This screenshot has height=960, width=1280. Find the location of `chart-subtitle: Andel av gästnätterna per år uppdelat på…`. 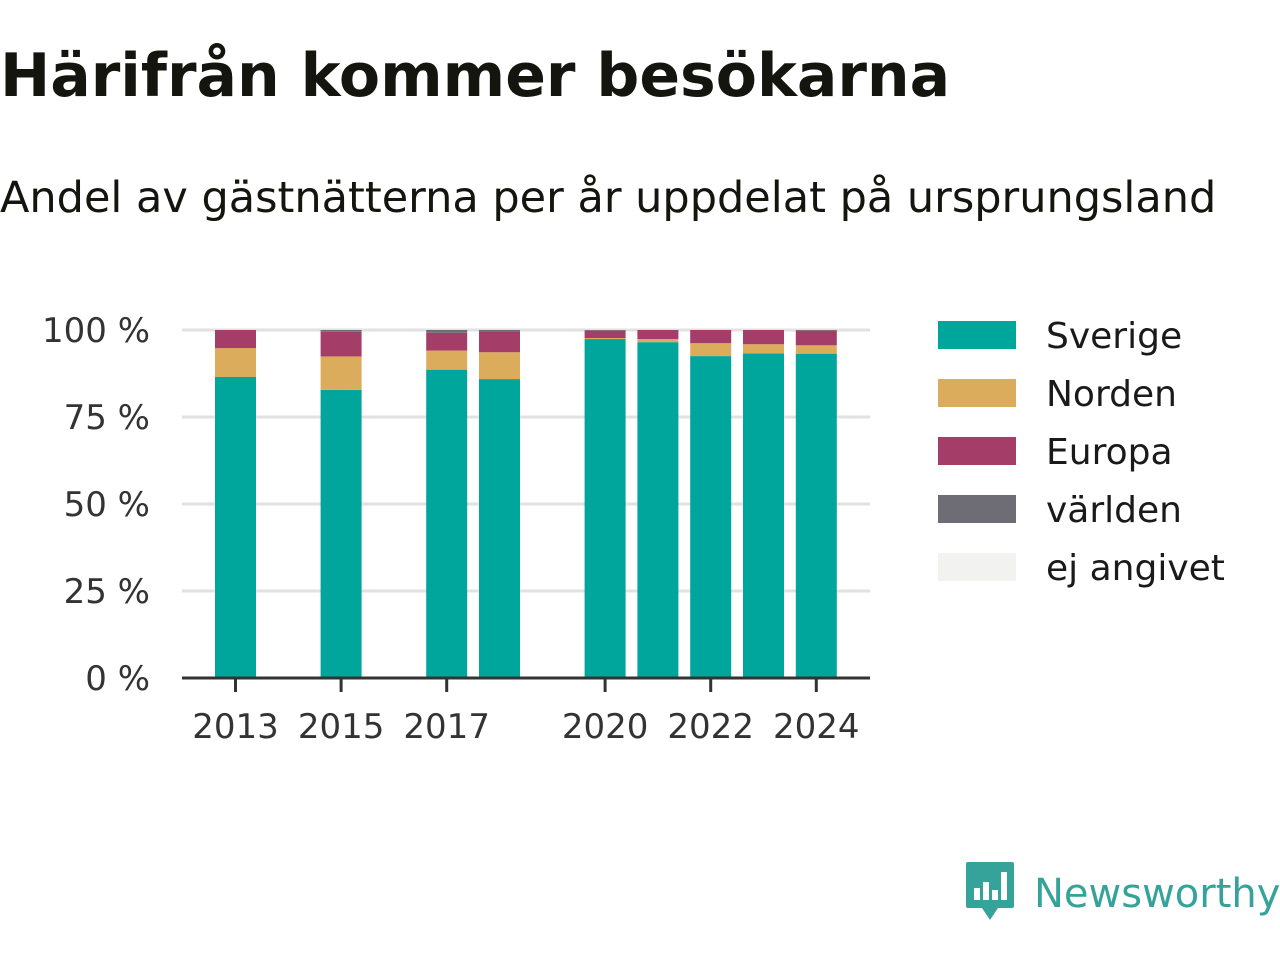

chart-subtitle: Andel av gästnätterna per år uppdelat på… is located at coordinates (608, 198).